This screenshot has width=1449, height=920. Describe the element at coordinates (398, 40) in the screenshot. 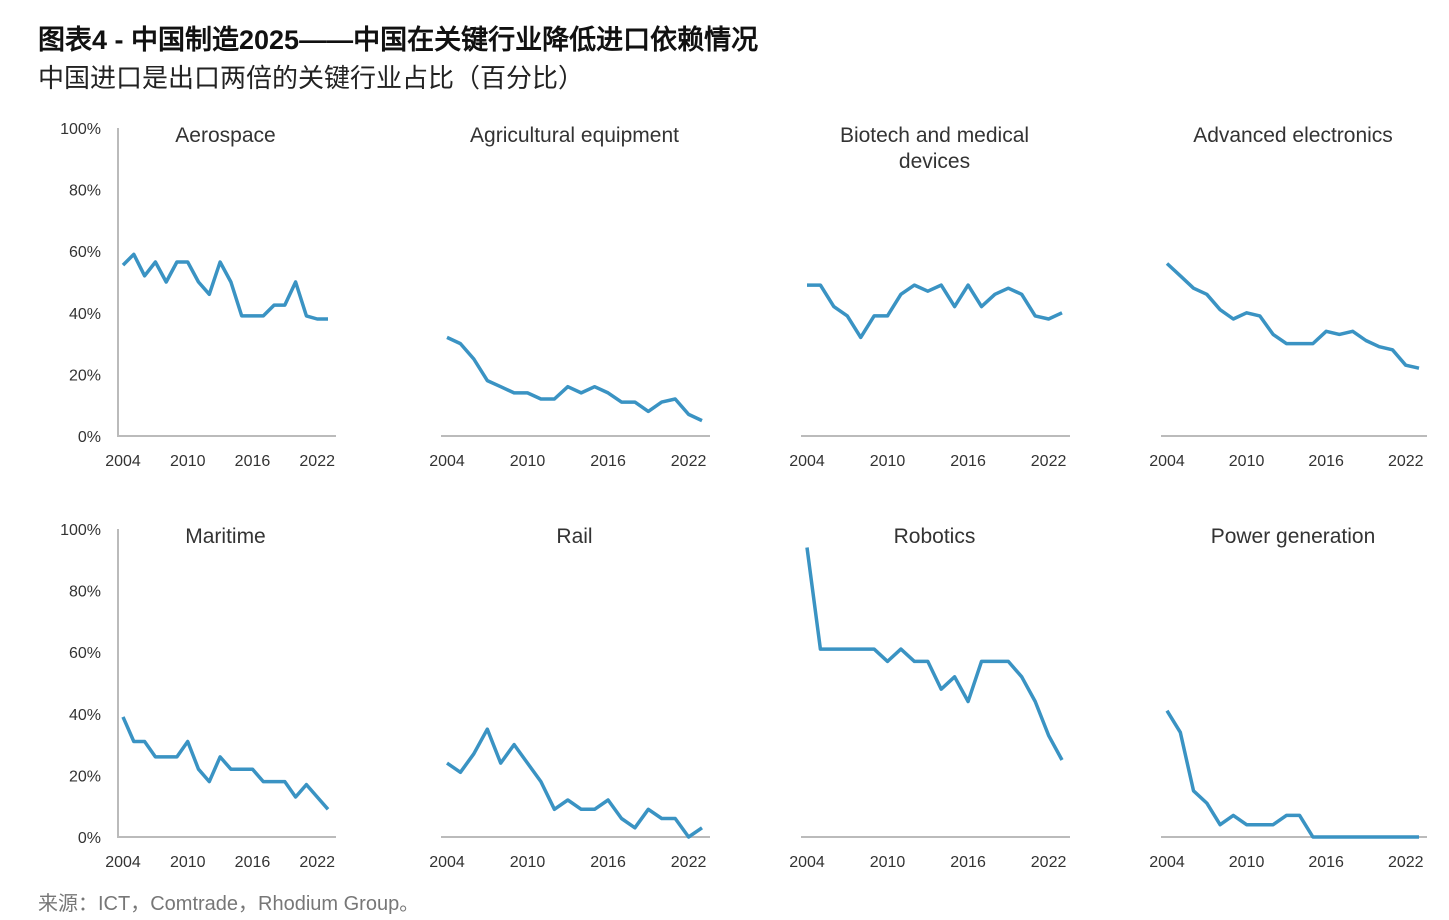

I see `page-title: 图表4 - 中国制造2025——中国在关键行业降低进口依赖情况` at that location.